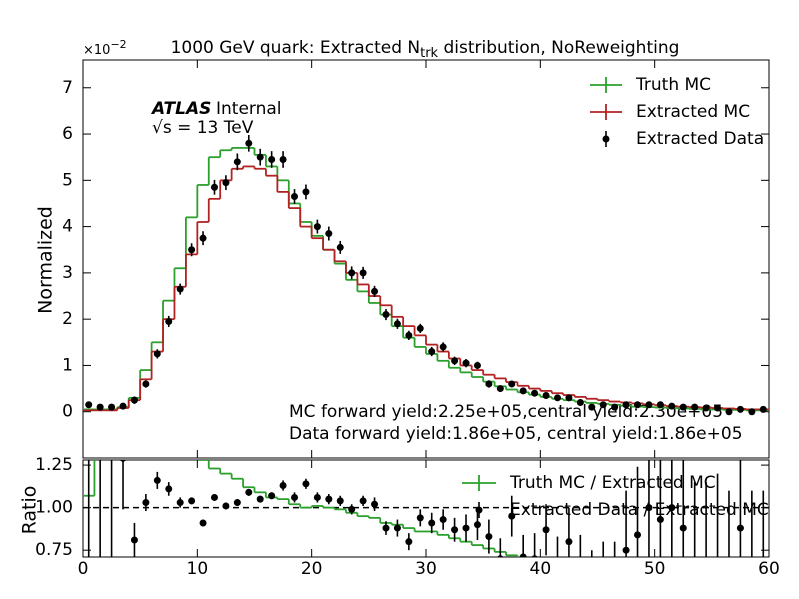 This screenshot has height=599, width=799. What do you see at coordinates (249, 109) in the screenshot?
I see `status-label: Internal` at bounding box center [249, 109].